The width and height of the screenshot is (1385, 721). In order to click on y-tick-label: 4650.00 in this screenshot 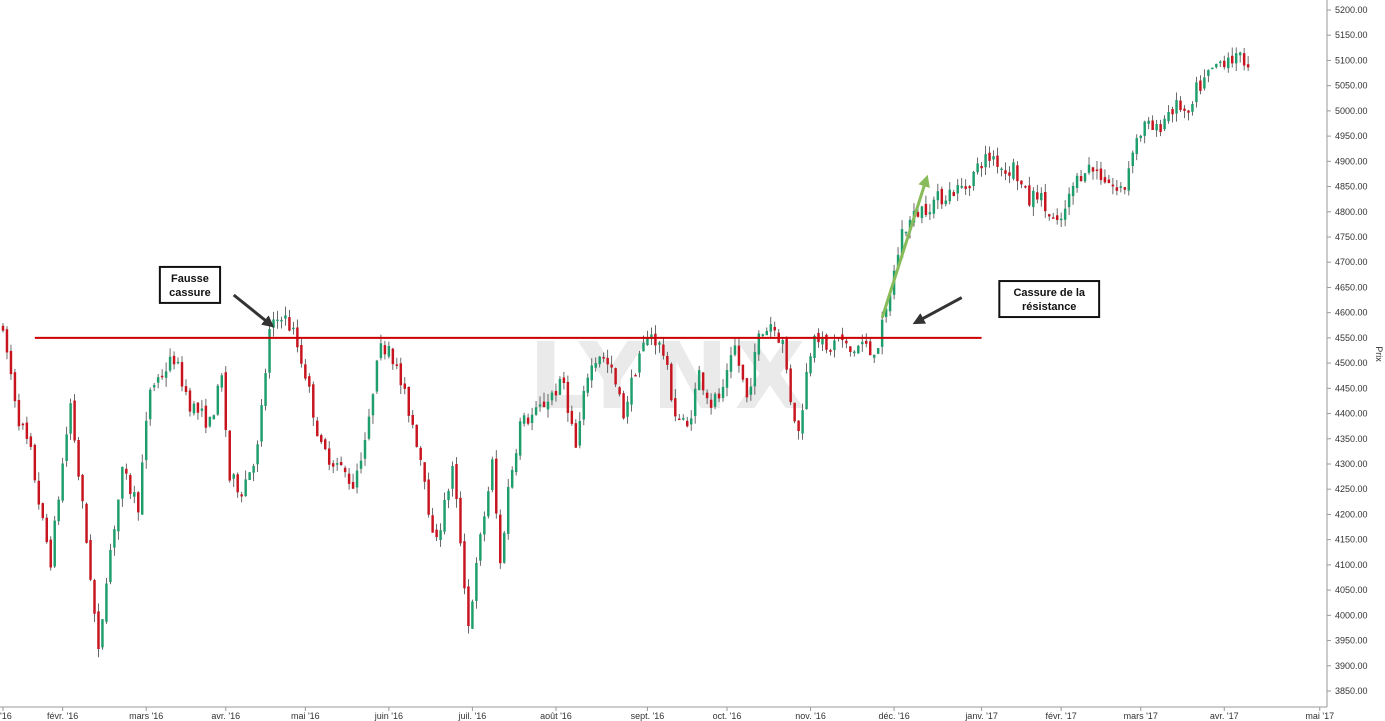, I will do `click(1351, 287)`.